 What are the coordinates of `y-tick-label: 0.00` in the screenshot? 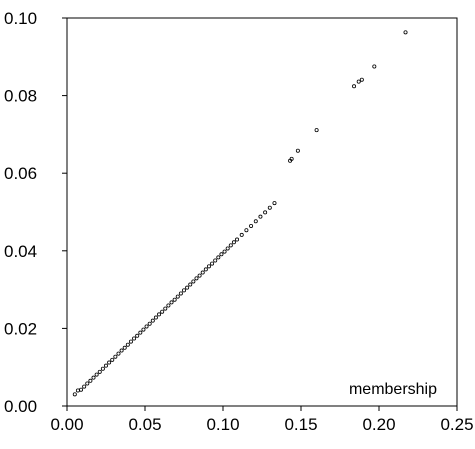 It's located at (20, 406).